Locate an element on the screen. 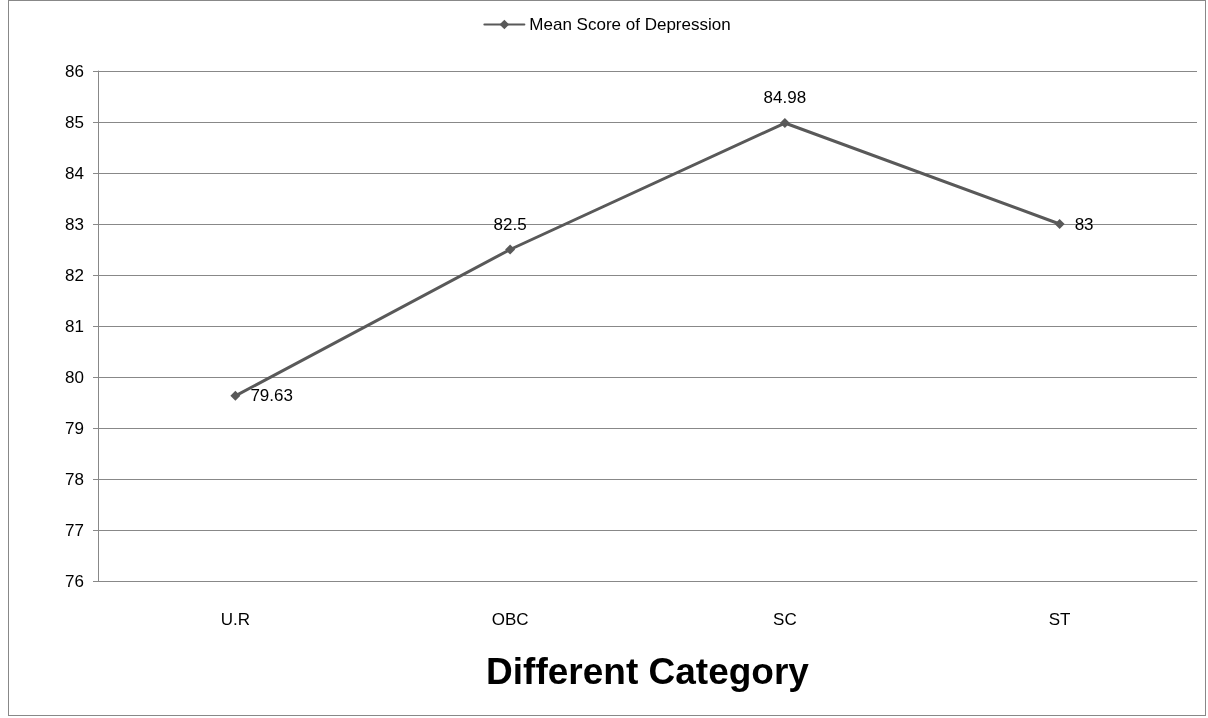 The image size is (1208, 718). data-label: 82.5 is located at coordinates (510, 224).